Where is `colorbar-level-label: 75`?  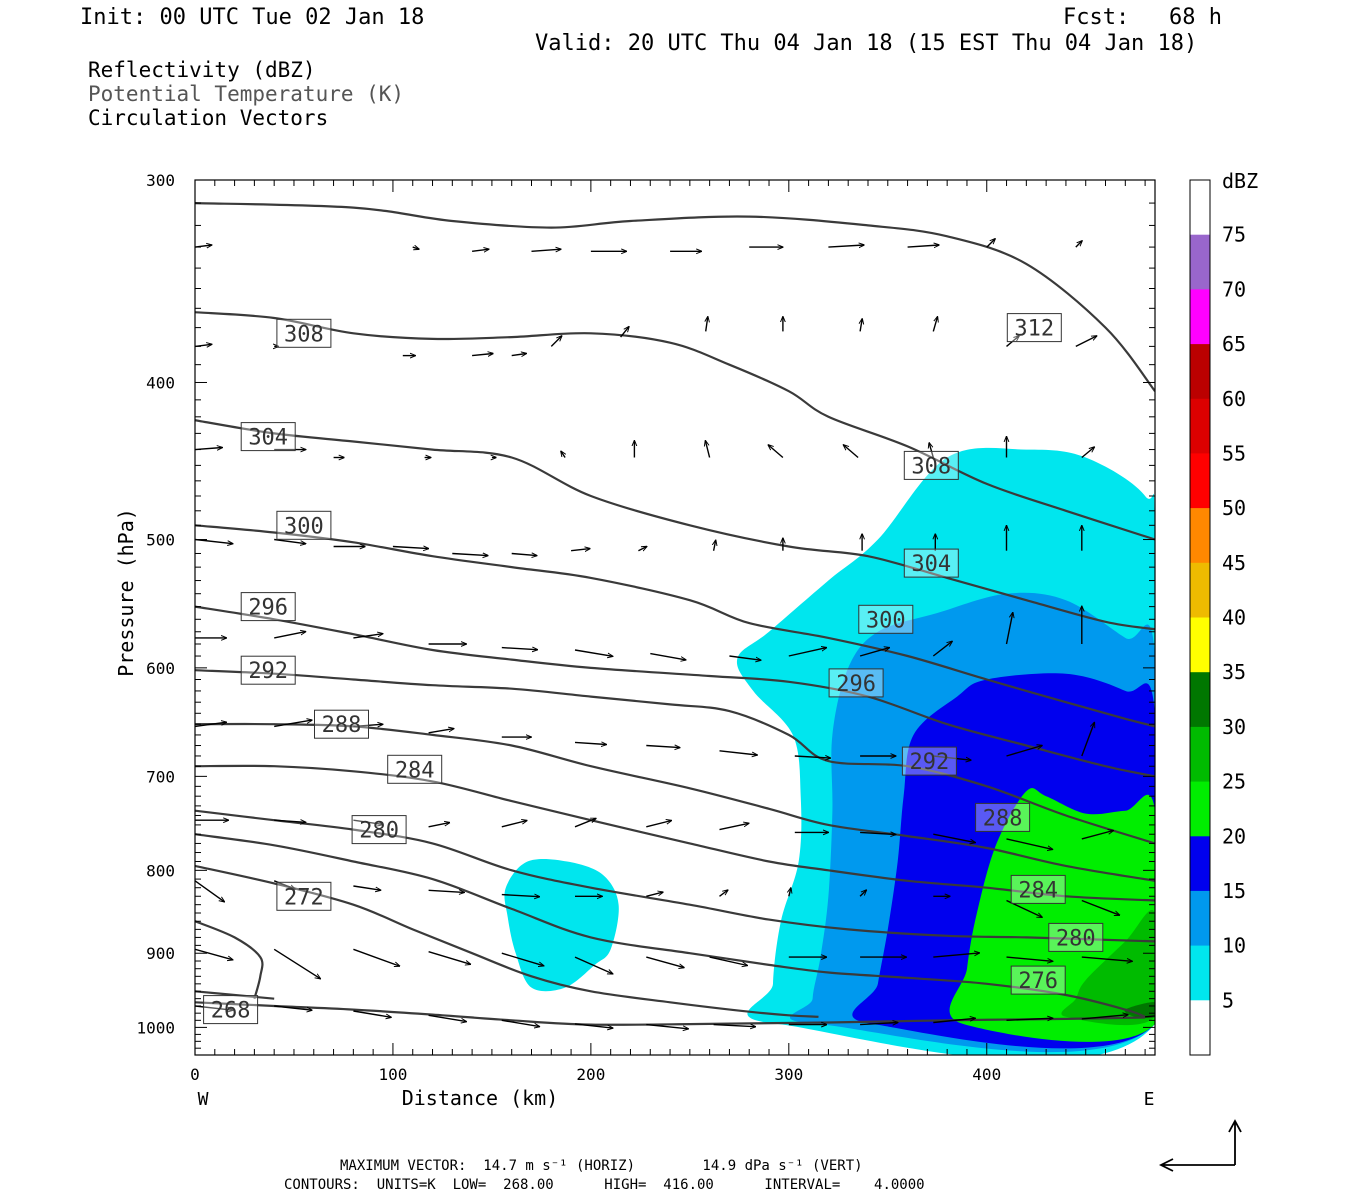
colorbar-level-label: 75 is located at coordinates (1234, 235).